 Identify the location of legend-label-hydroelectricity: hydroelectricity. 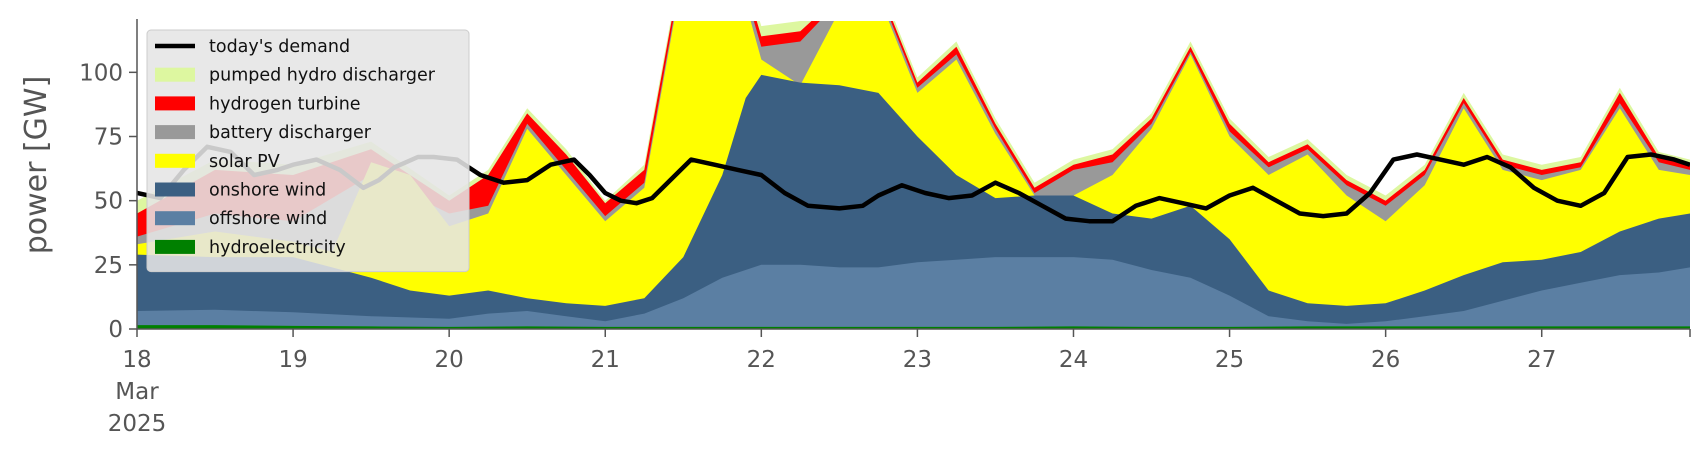
(277, 248).